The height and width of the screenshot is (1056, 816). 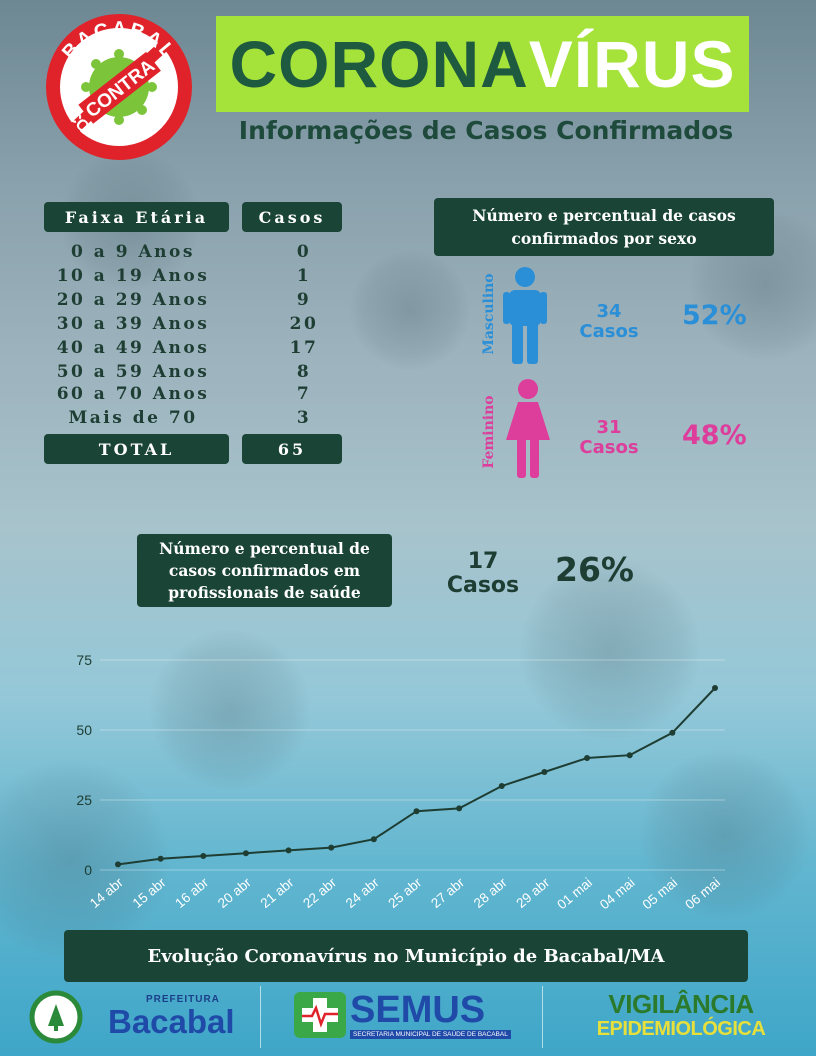 What do you see at coordinates (234, 892) in the screenshot?
I see `x-tick-label: 20 abr` at bounding box center [234, 892].